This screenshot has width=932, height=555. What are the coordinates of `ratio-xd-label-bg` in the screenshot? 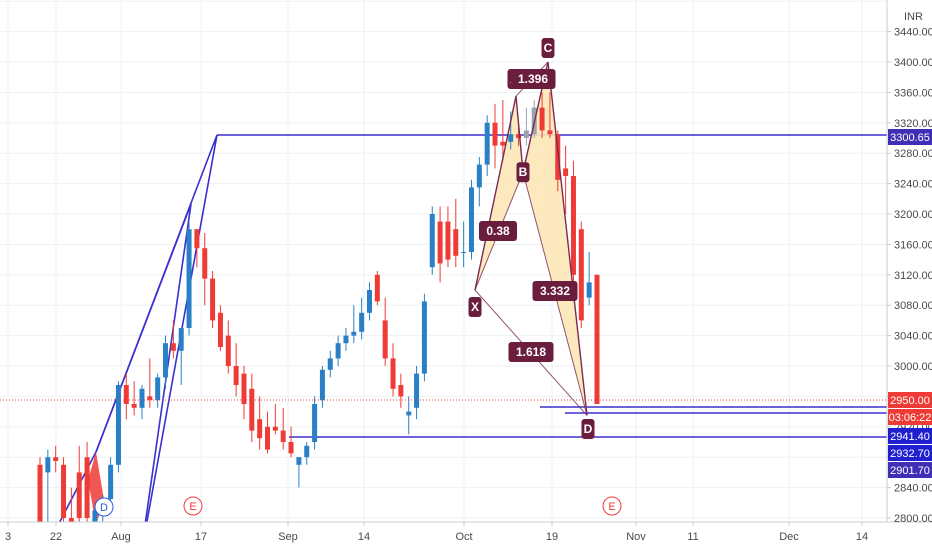 It's located at (531, 352).